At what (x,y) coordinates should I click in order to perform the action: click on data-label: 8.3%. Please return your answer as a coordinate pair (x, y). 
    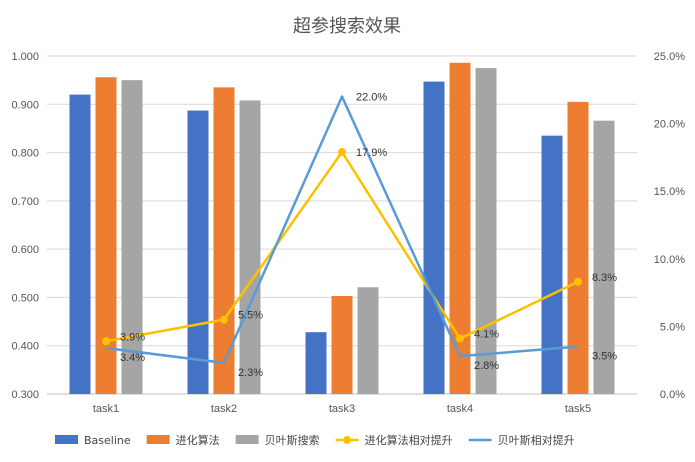
    Looking at the image, I should click on (604, 278).